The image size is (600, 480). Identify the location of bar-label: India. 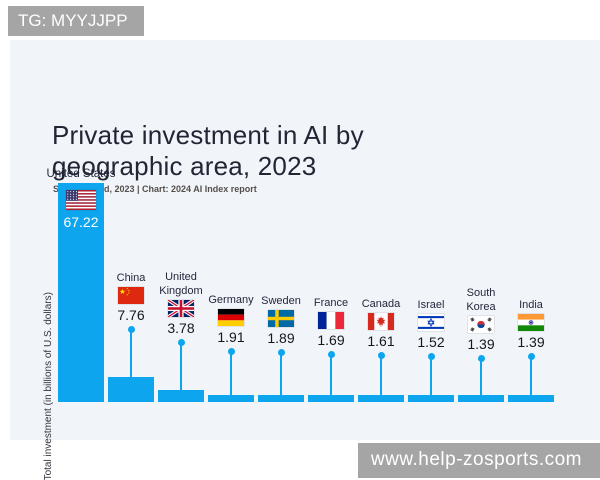
(531, 305).